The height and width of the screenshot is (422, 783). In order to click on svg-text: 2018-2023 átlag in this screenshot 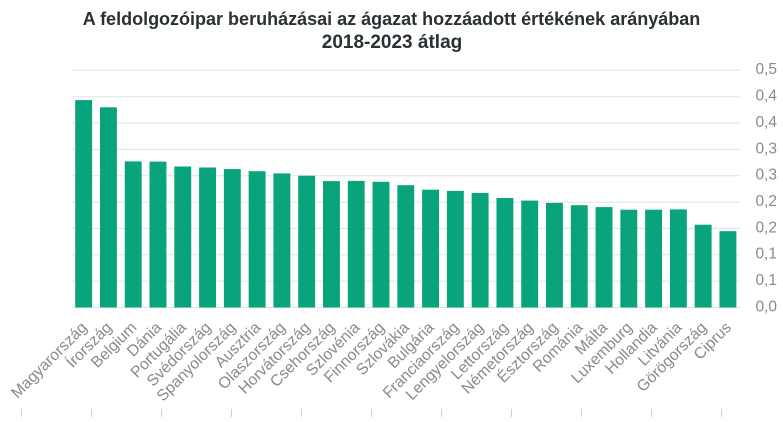, I will do `click(392, 42)`.